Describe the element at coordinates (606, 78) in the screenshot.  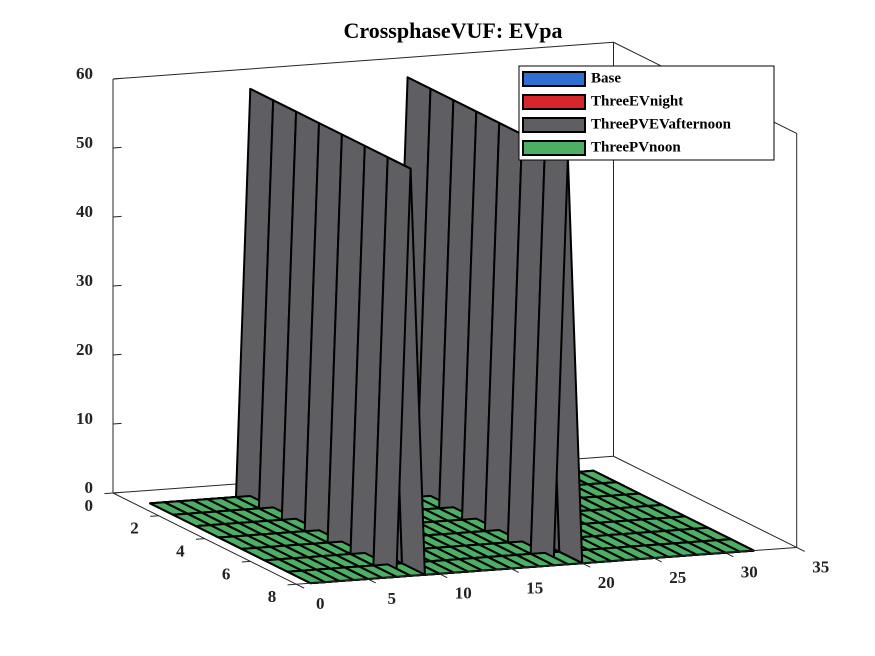
I see `legend-label: Base` at that location.